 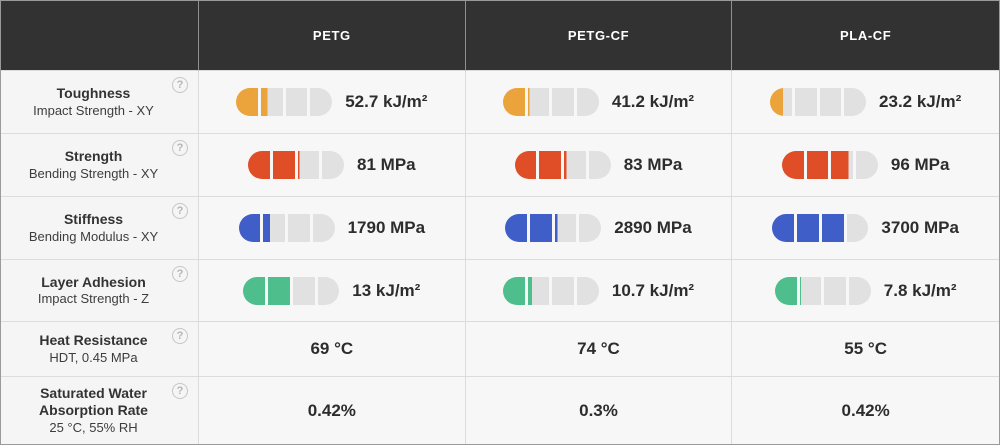 I want to click on cell-strength-pla-cf: 96 MPa, so click(x=865, y=165).